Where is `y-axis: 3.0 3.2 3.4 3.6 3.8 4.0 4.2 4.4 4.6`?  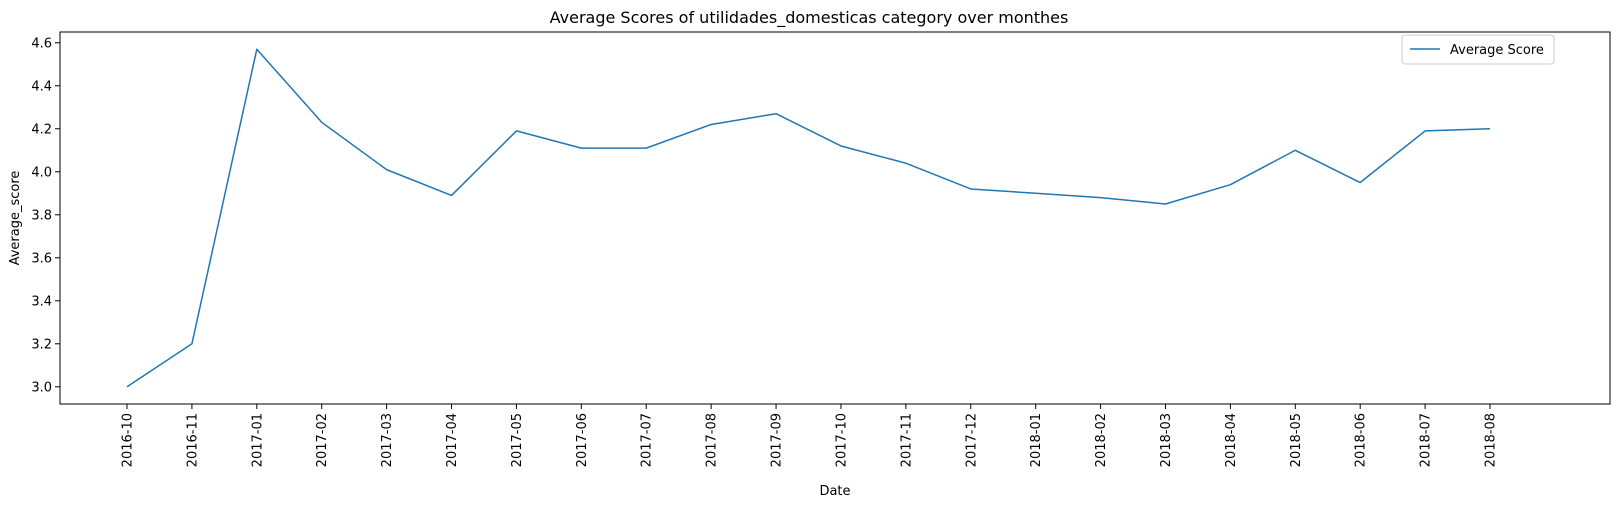 y-axis: 3.0 3.2 3.4 3.6 3.8 4.0 4.2 4.4 4.6 is located at coordinates (45, 215).